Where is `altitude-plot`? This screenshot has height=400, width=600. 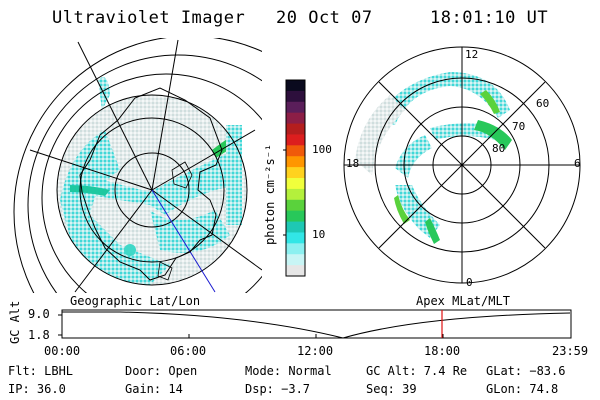 altitude-plot is located at coordinates (315, 324).